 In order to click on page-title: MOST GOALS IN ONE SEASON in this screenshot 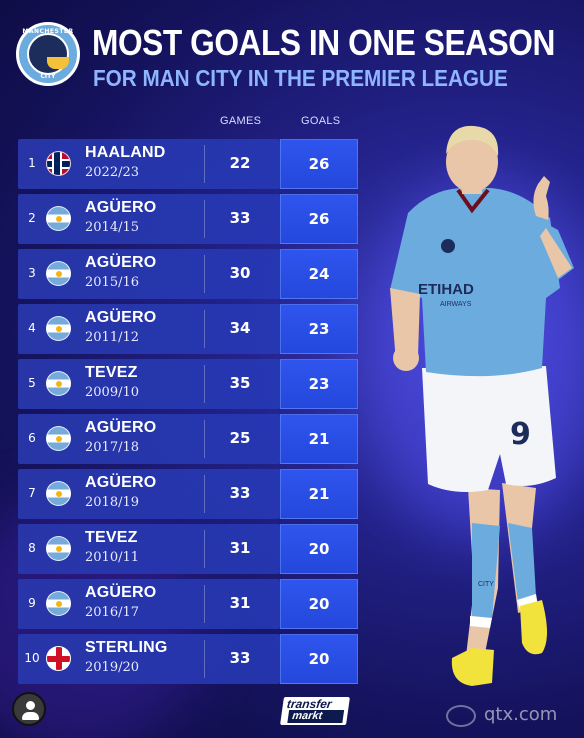, I will do `click(323, 42)`.